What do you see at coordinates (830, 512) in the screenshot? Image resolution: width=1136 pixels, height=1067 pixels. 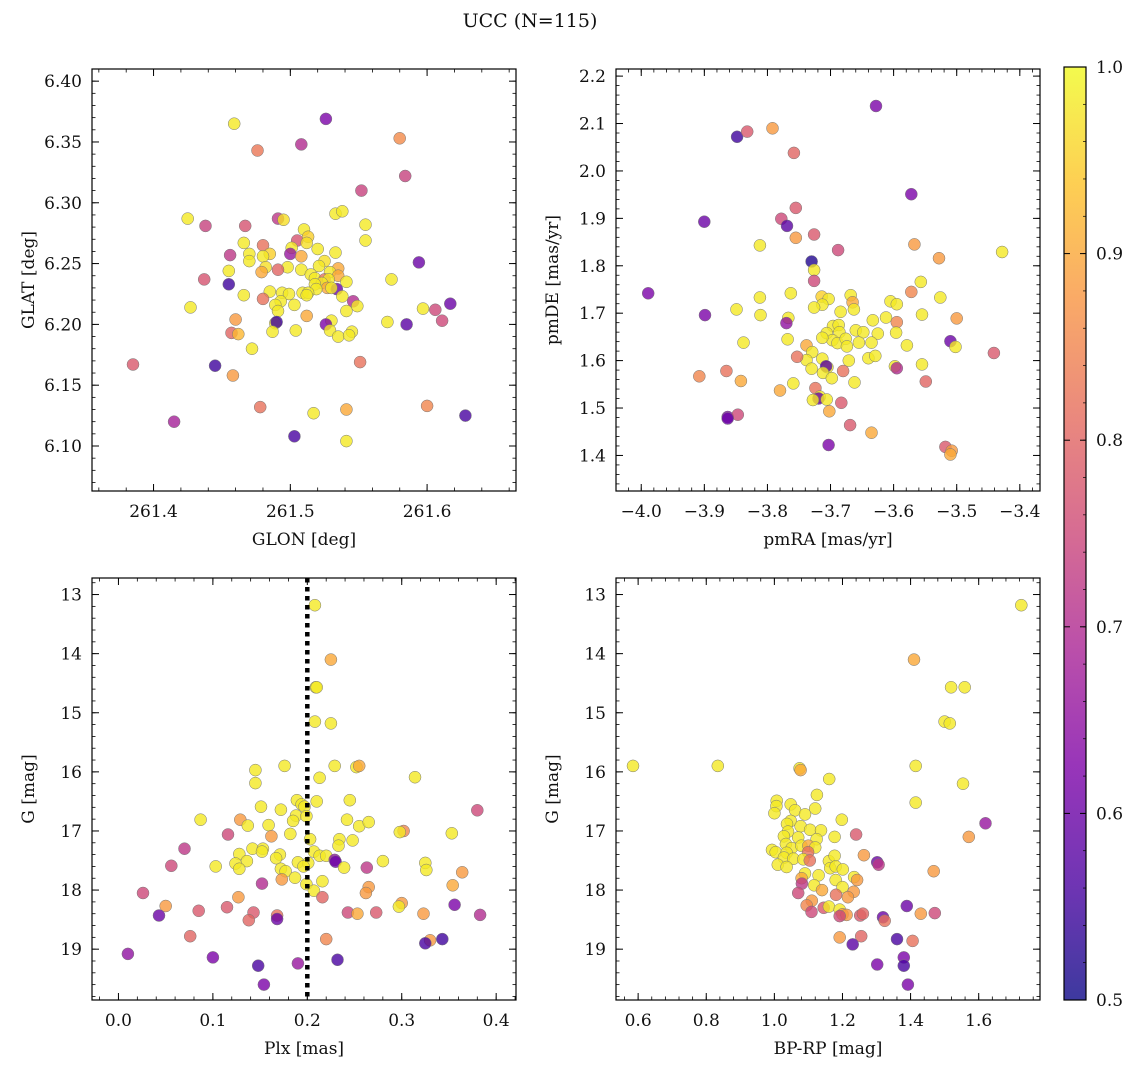 I see `x-tick-label: −3.7` at bounding box center [830, 512].